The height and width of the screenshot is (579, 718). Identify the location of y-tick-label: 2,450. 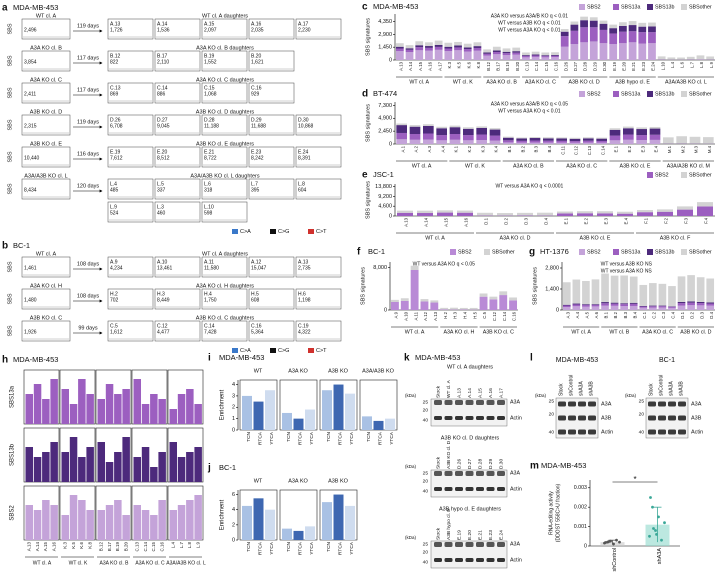
(385, 132).